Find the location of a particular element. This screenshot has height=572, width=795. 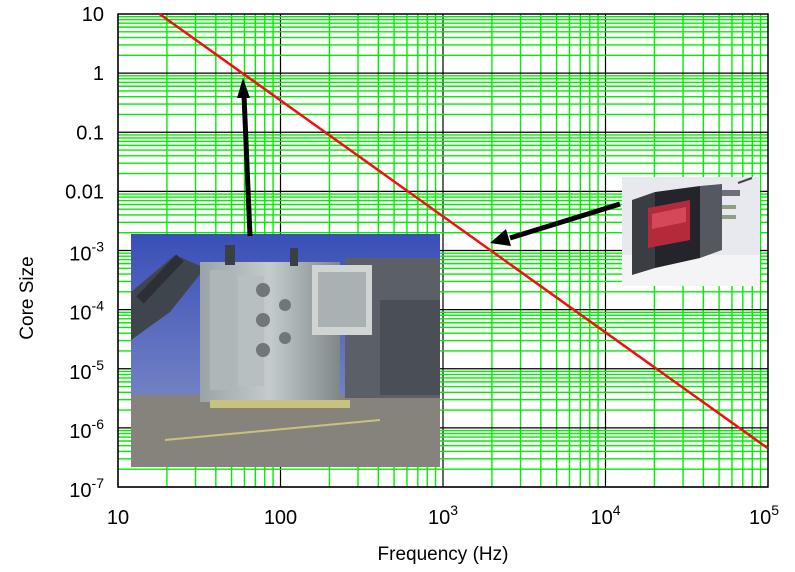

y-tick-label: 1 is located at coordinates (98, 74).